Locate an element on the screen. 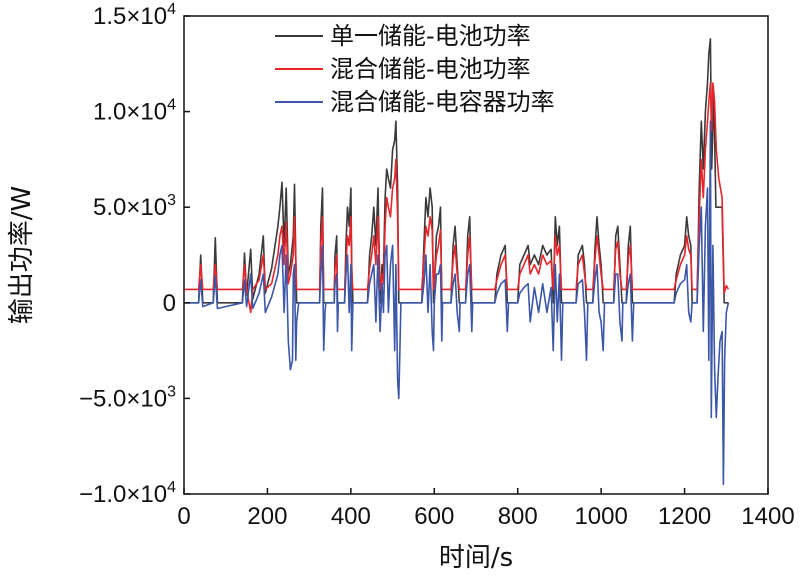 Image resolution: width=808 pixels, height=577 pixels. x-tick-label: 1400 is located at coordinates (767, 516).